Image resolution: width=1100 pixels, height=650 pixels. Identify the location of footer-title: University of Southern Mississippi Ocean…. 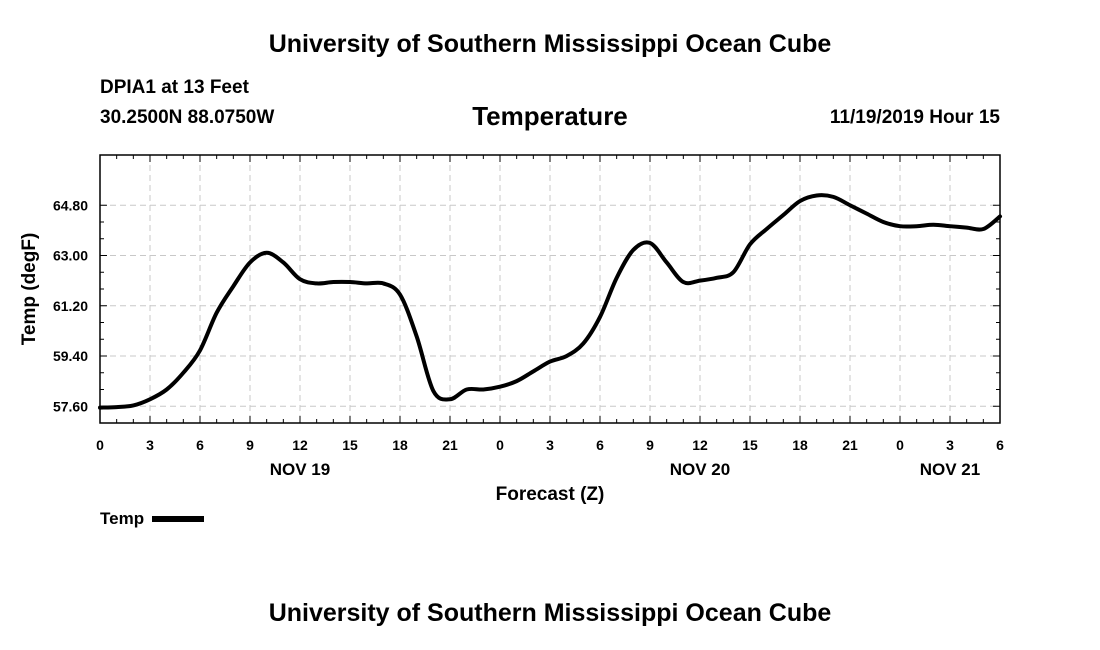
(550, 613).